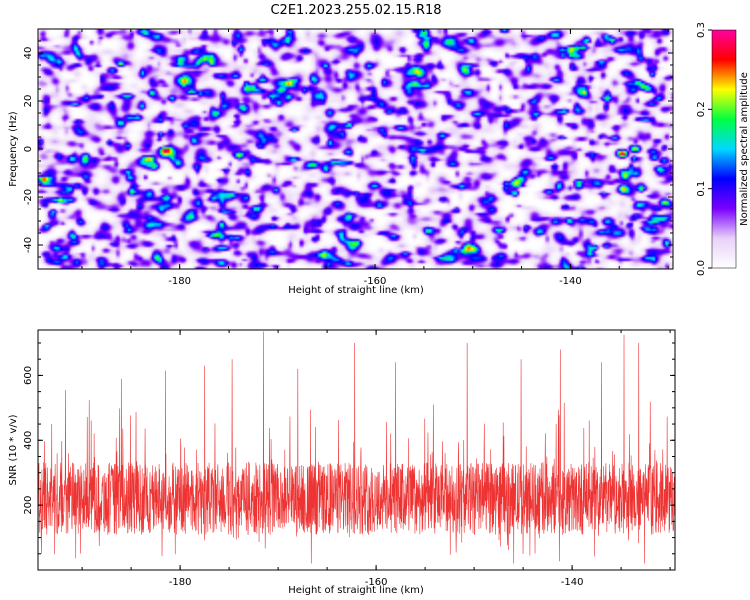  I want to click on spectrogram-x-label: Height of straight line (km), so click(356, 290).